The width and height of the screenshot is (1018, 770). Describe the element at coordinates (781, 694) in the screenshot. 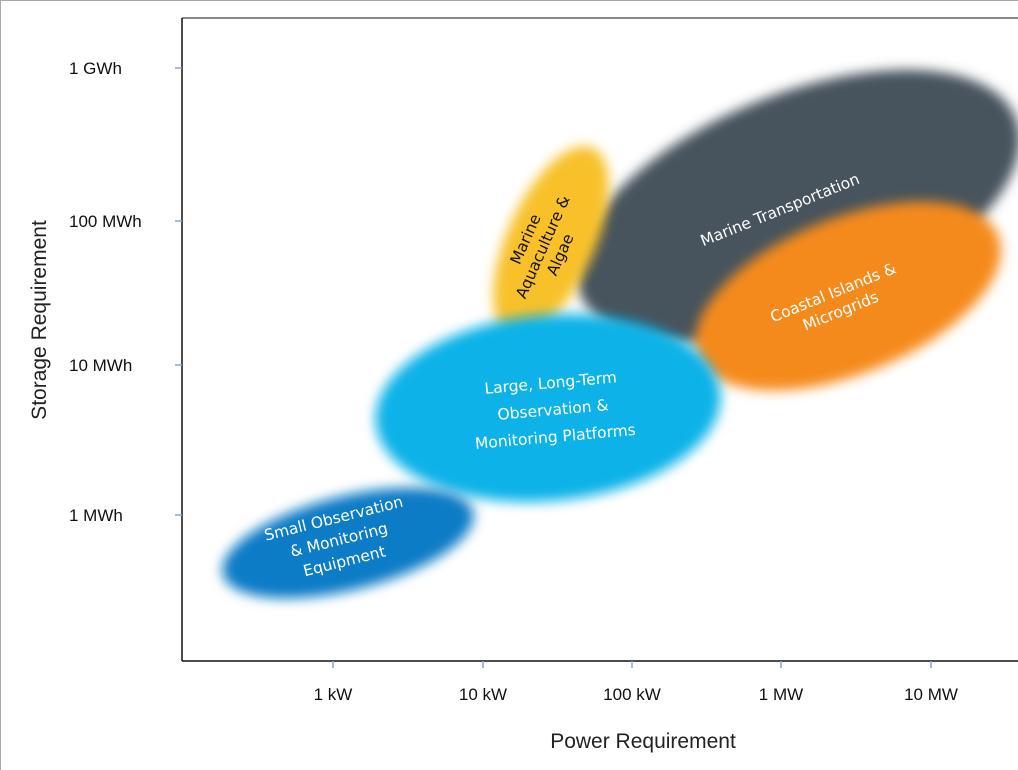

I see `x-tick-label: 1 MW` at that location.